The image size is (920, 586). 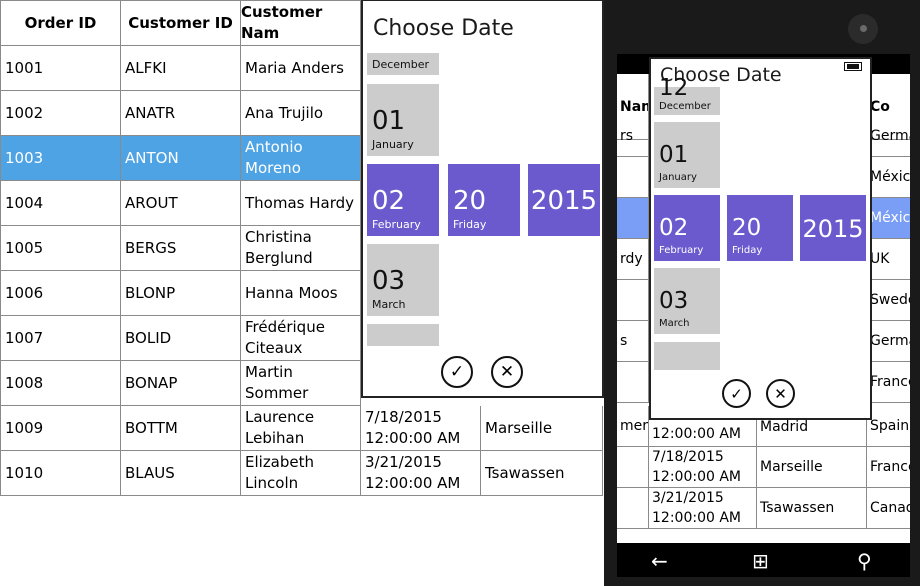 I want to click on cell-order-id: 1003, so click(x=60, y=158).